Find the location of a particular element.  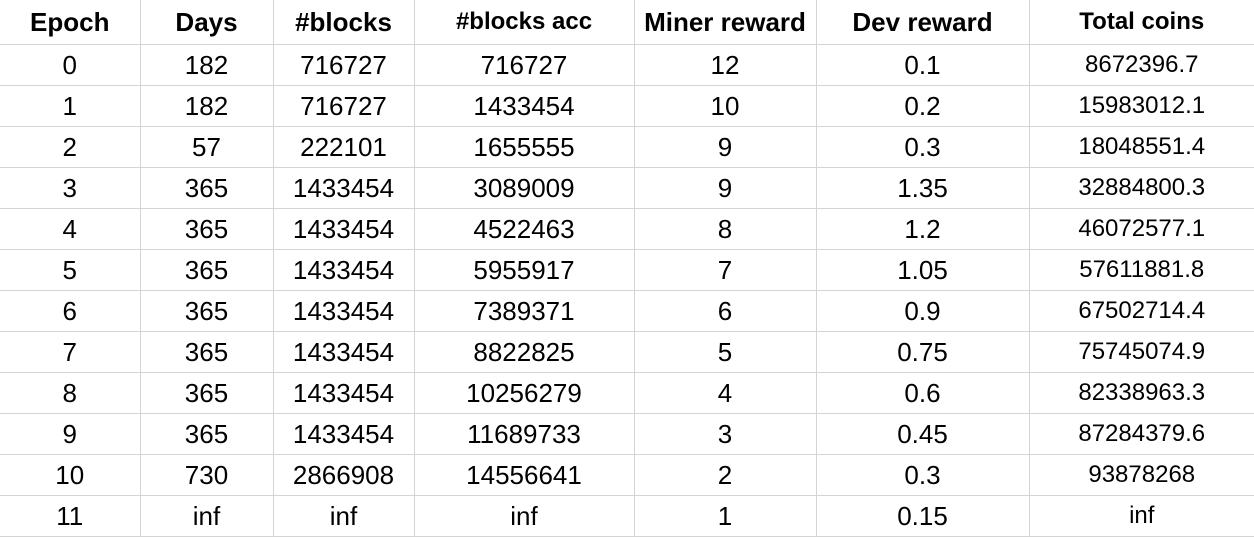

header-total-coins: Total coins is located at coordinates (1141, 22).